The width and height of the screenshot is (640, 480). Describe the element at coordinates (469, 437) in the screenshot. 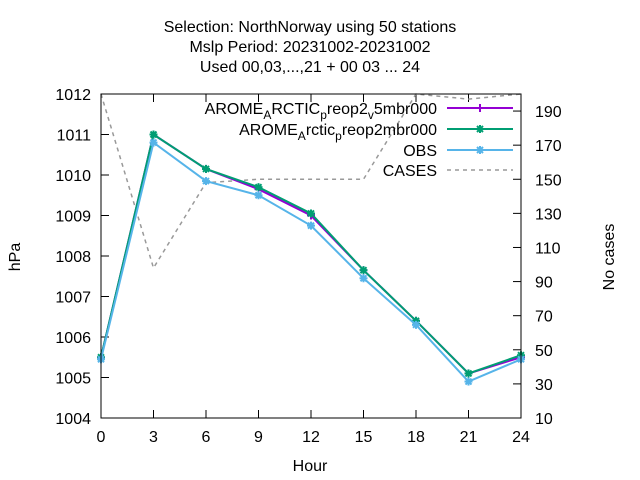

I see `x-tick-label: 21` at that location.